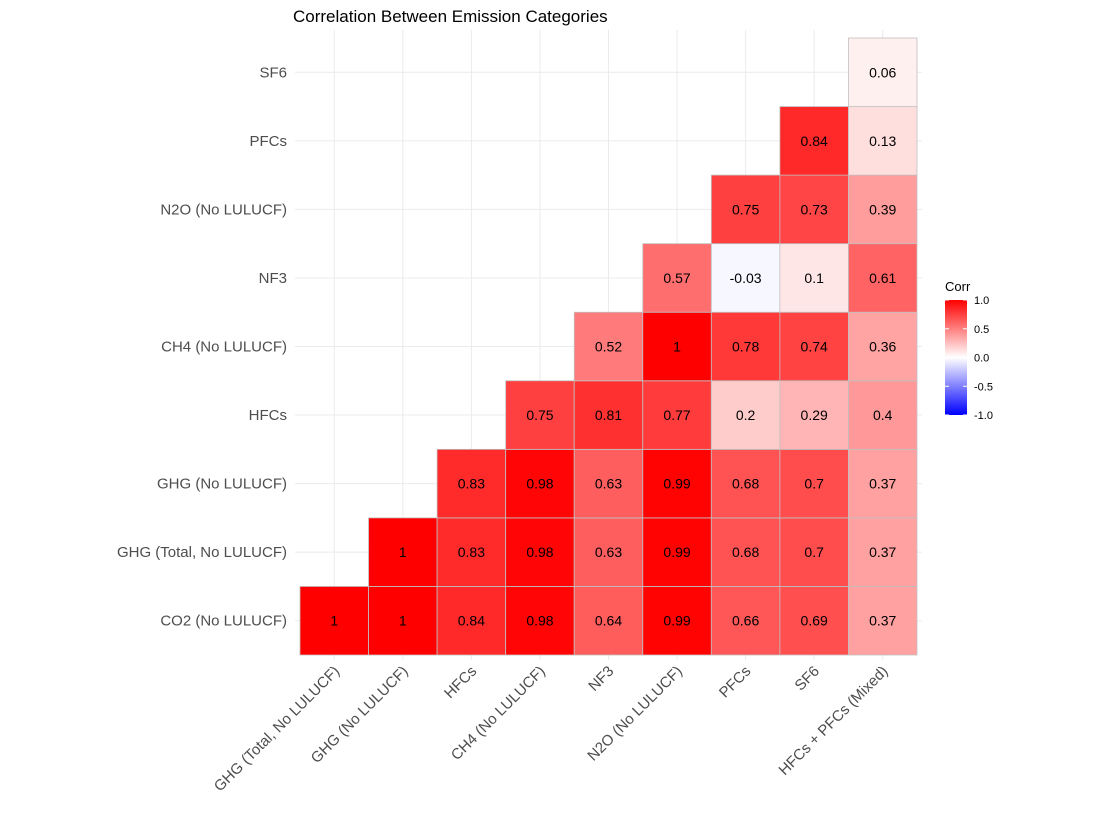  I want to click on cell-value-label: 0.61, so click(882, 278).